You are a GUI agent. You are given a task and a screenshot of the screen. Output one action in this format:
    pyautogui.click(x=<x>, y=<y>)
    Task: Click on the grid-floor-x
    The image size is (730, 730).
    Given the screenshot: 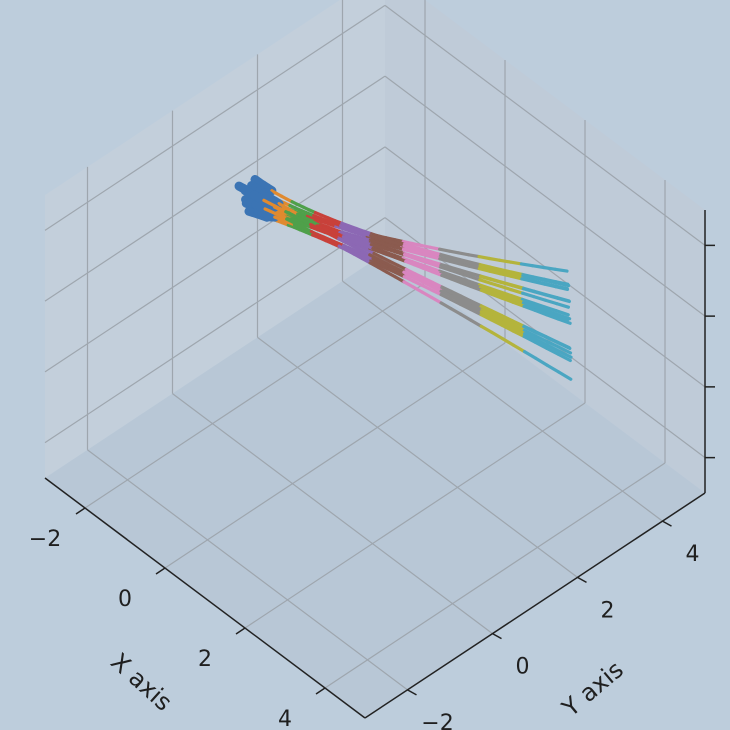 What is the action you would take?
    pyautogui.click(x=415, y=515)
    